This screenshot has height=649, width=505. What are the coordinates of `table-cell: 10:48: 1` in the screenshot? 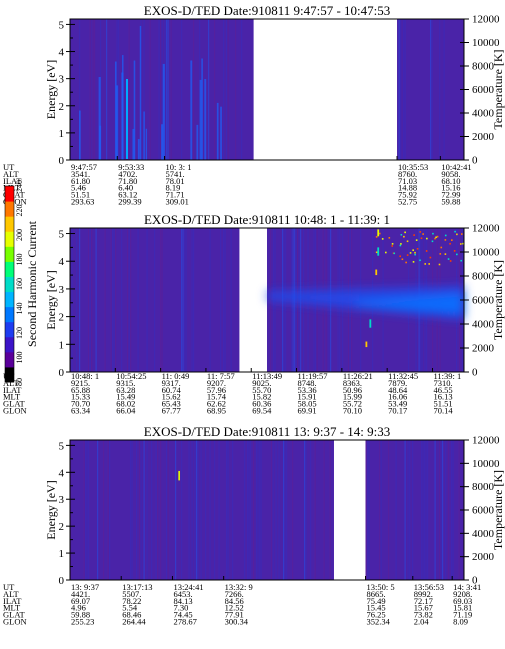 It's located at (85, 376).